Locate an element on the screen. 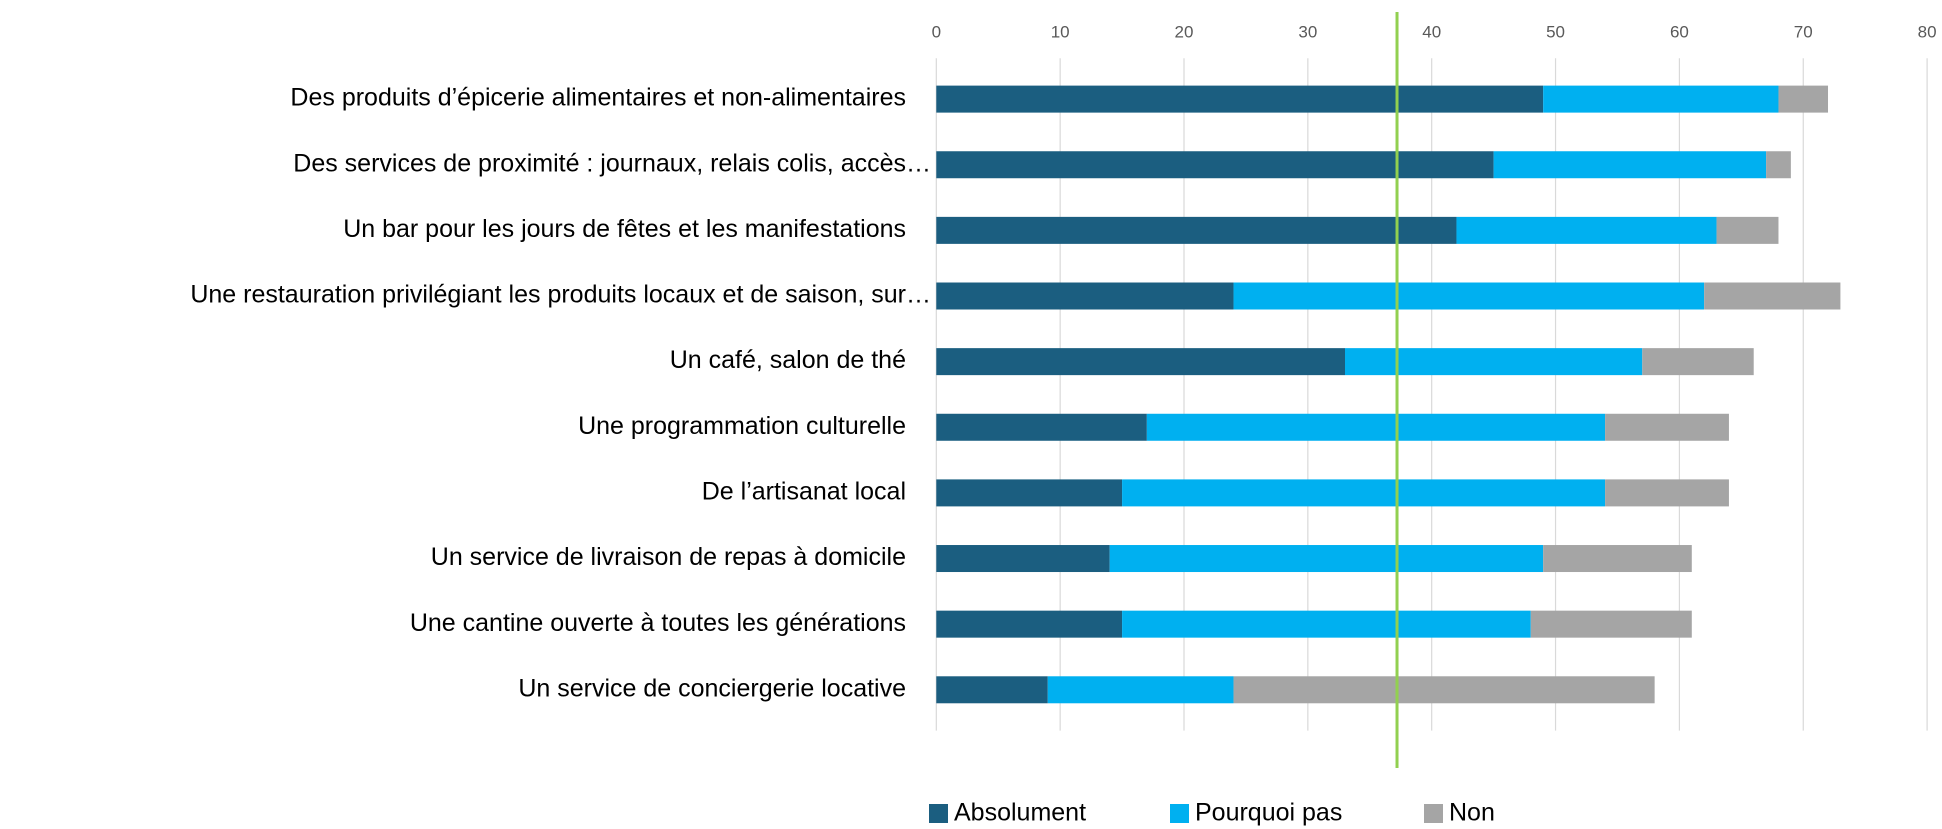 The image size is (1942, 829). legend-label: Non is located at coordinates (1472, 813).